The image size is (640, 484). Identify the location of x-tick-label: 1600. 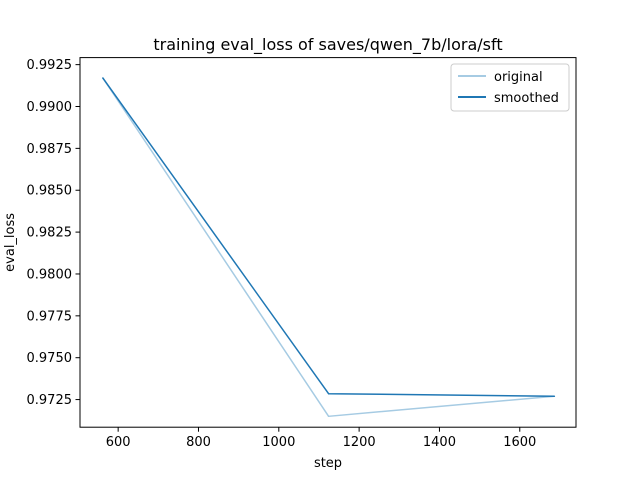
(519, 442).